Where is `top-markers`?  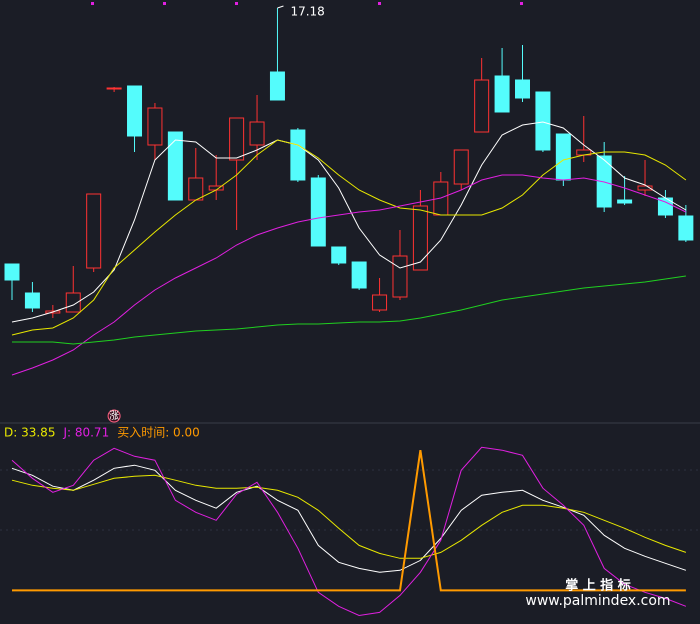 top-markers is located at coordinates (307, 3).